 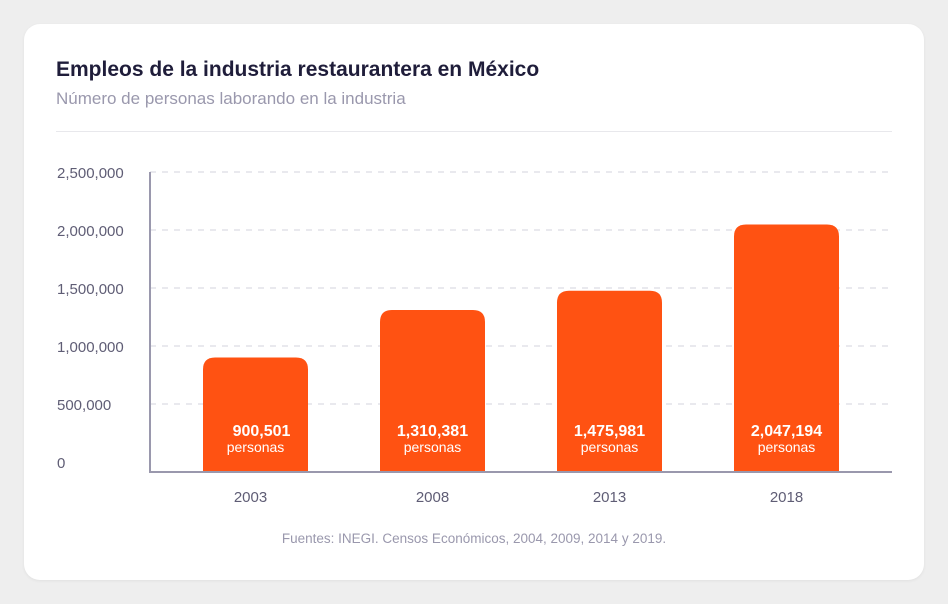 I want to click on data-label: 1,310,381, so click(x=432, y=431).